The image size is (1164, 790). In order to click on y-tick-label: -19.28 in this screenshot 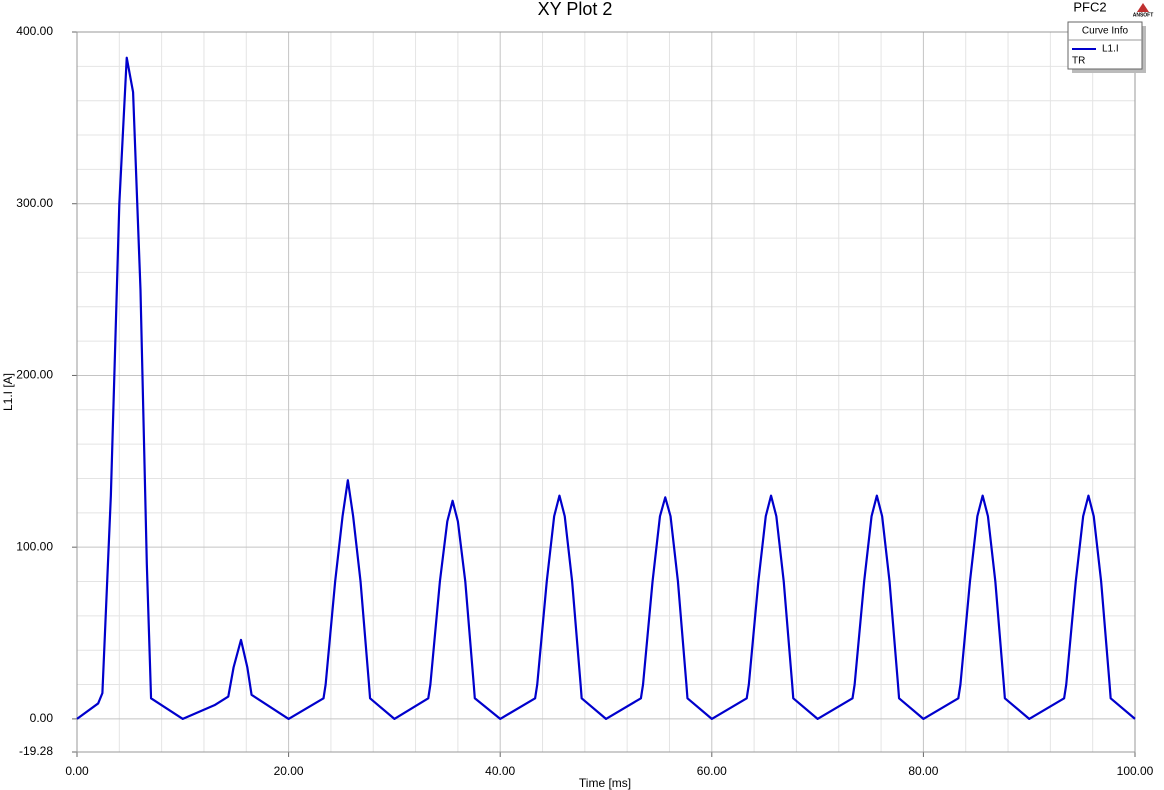, I will do `click(36, 751)`.